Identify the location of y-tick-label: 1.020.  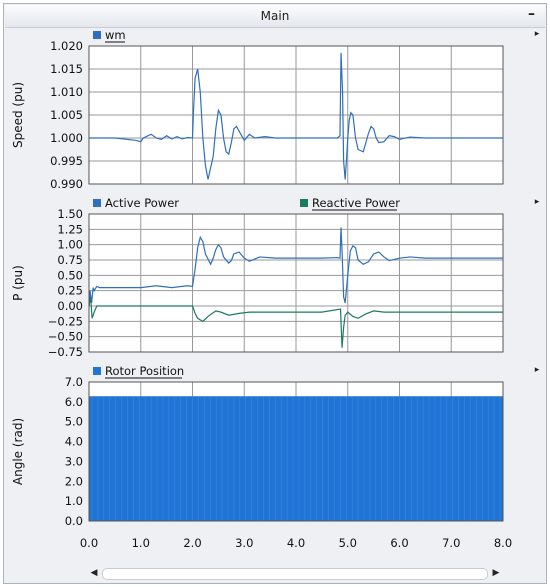
(66, 46).